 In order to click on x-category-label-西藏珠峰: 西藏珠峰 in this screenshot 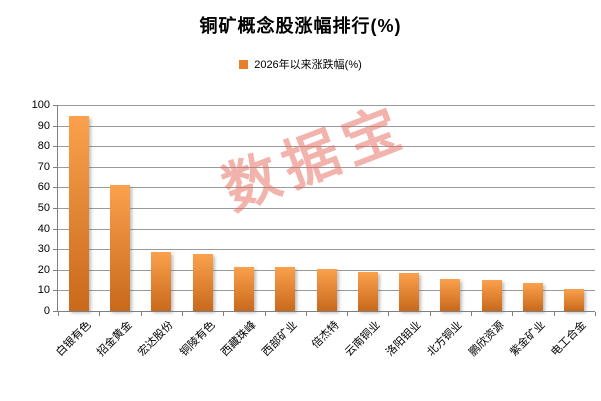, I will do `click(239, 339)`.